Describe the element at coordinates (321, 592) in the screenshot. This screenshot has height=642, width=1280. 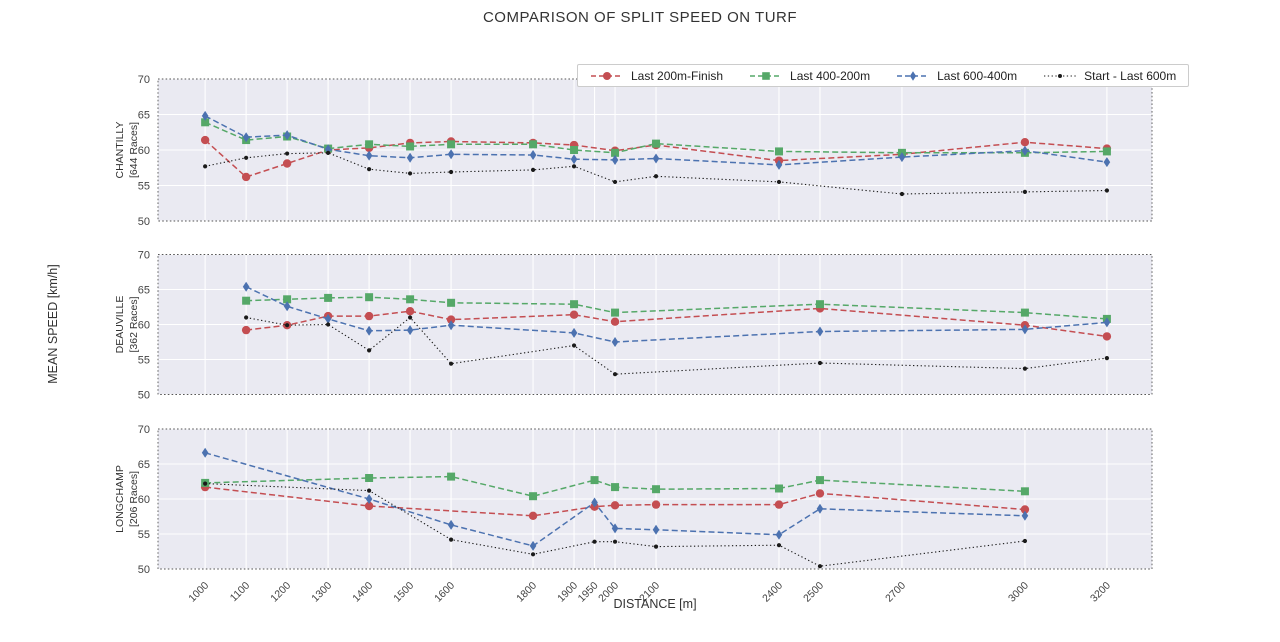
I see `x-tick-label: 1300` at that location.